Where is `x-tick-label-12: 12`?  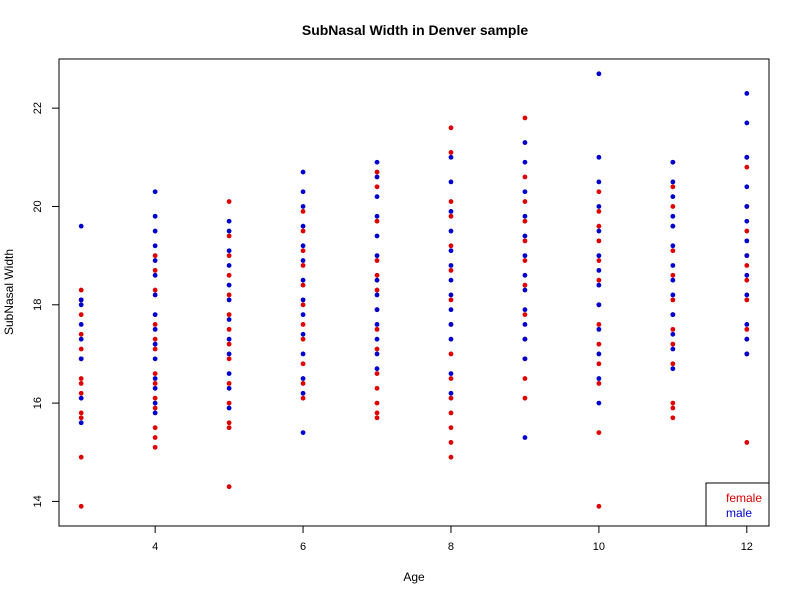
x-tick-label-12: 12 is located at coordinates (747, 547).